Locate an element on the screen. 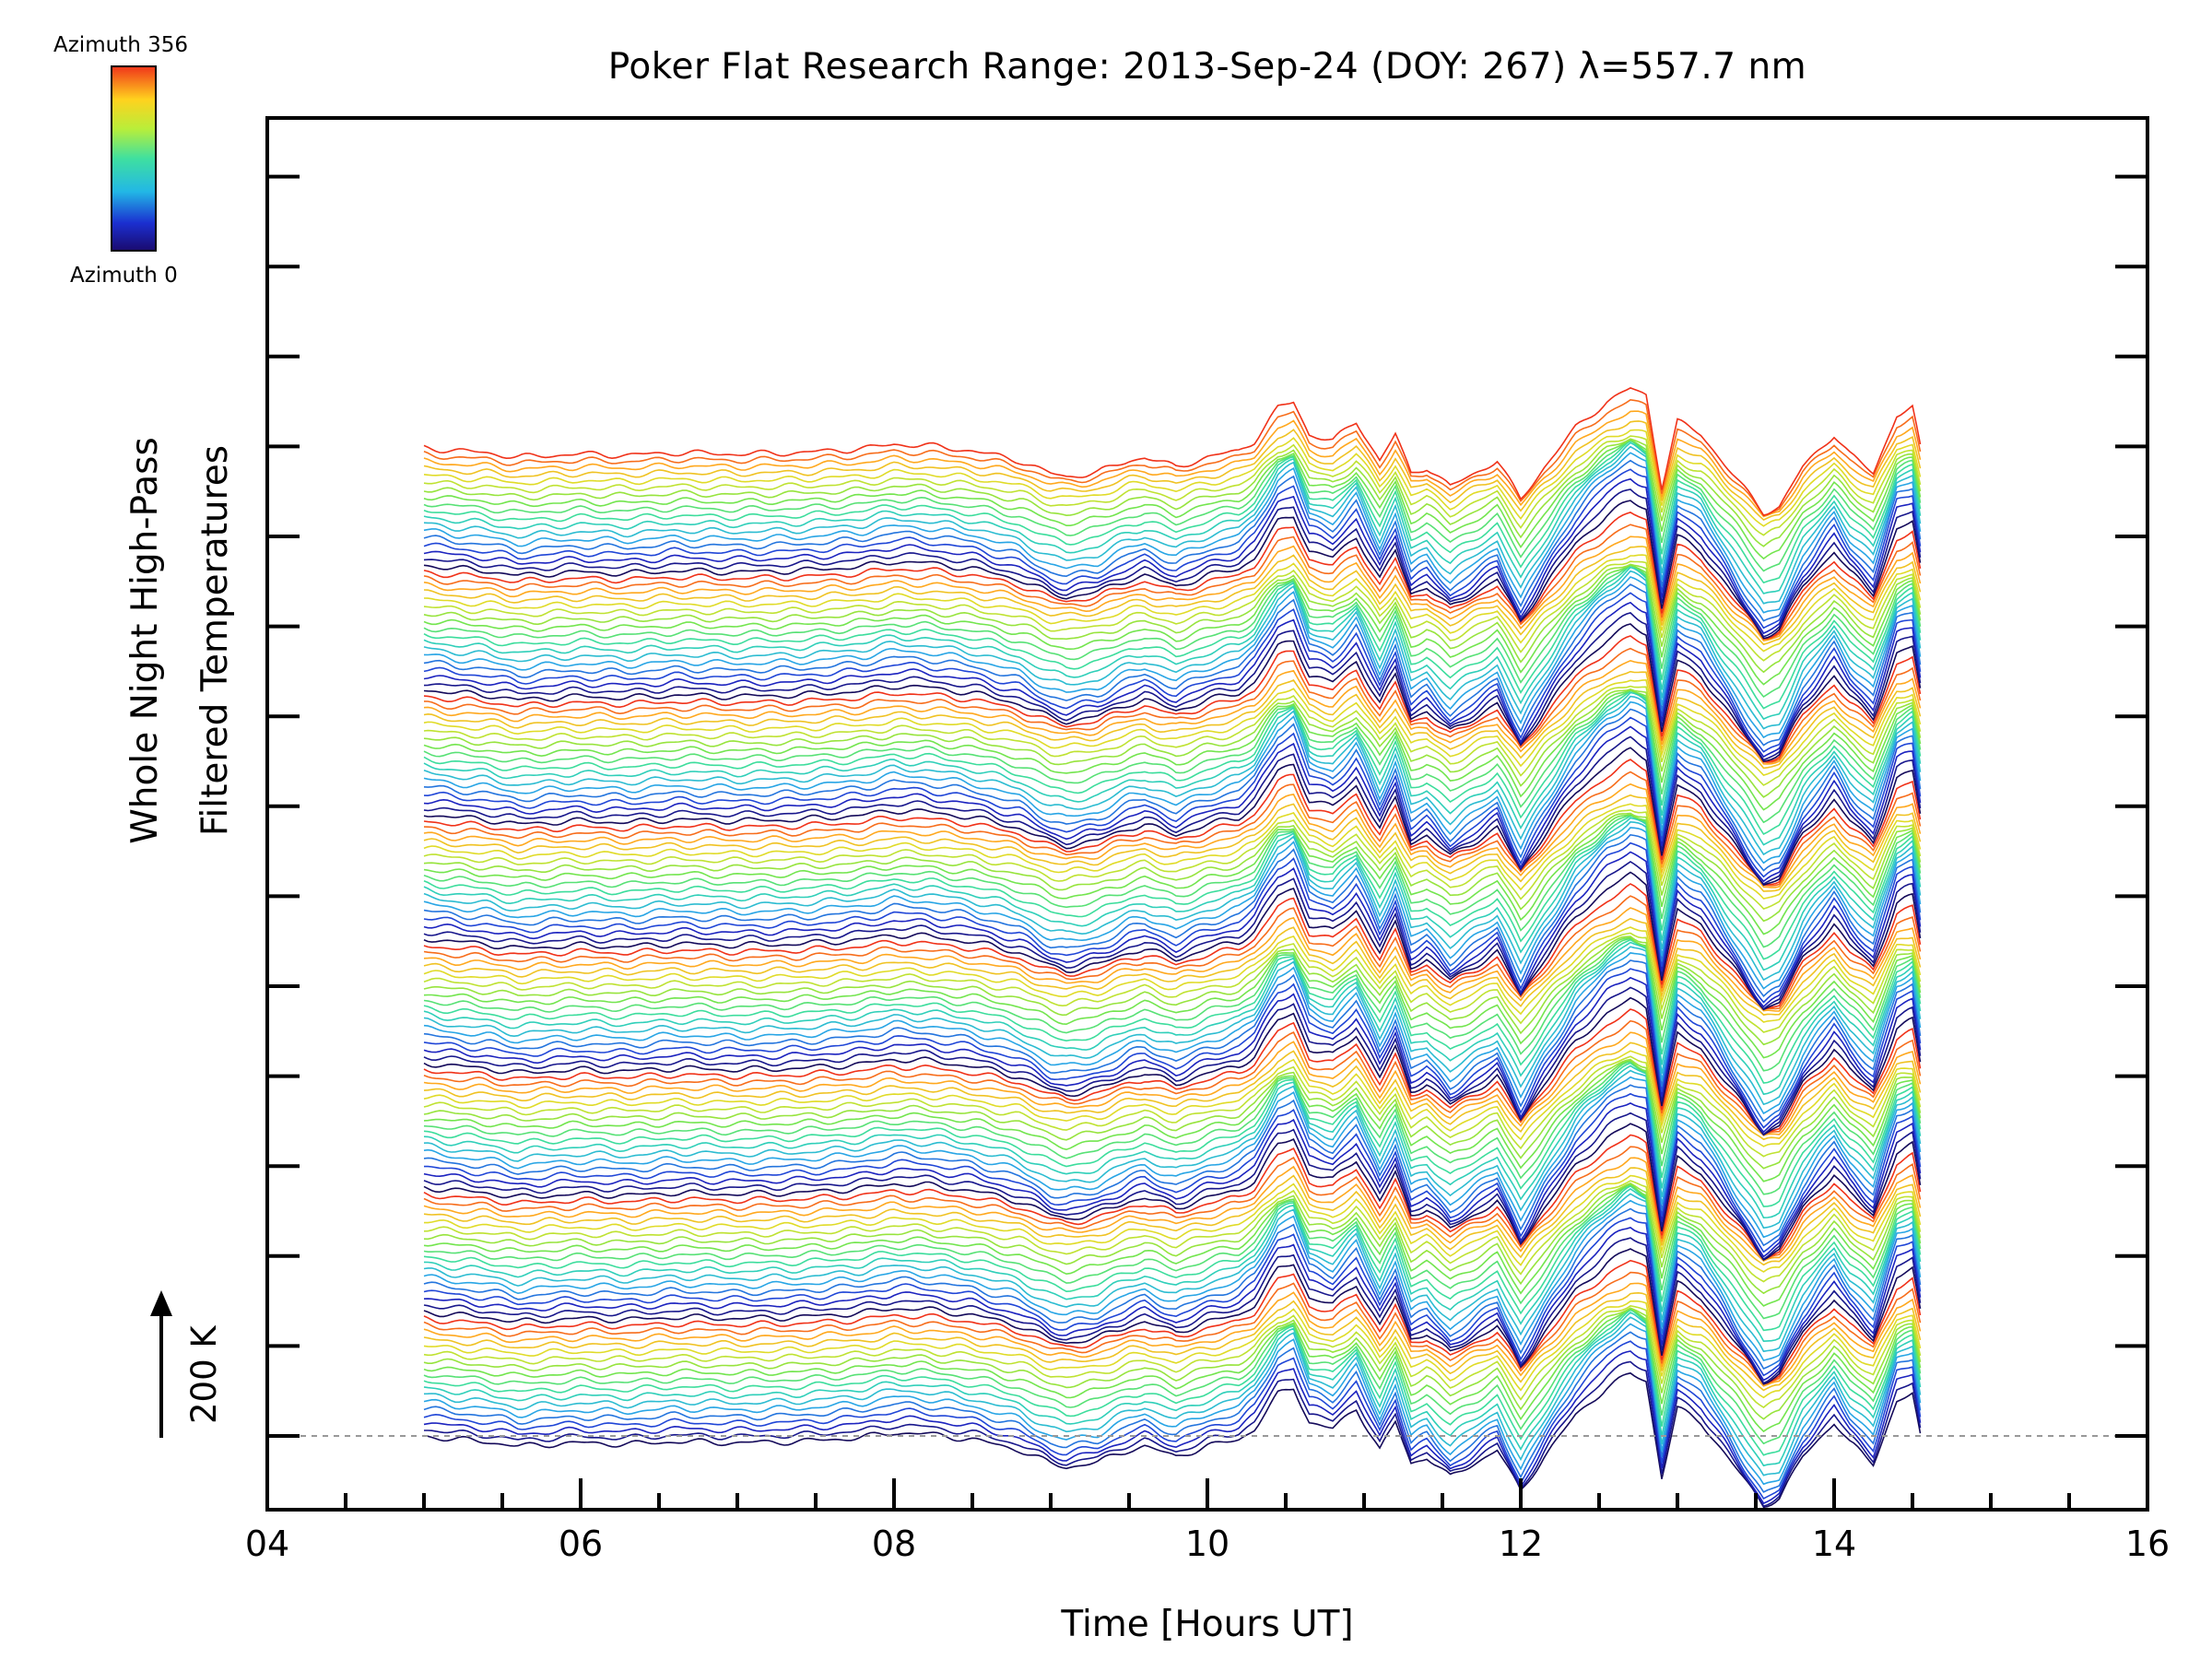 This screenshot has width=2212, height=1659. colorbar-ramp is located at coordinates (134, 158).